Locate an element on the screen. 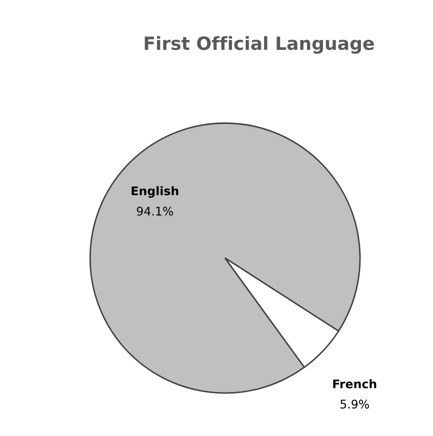 The image size is (433, 436). slice-label: English is located at coordinates (155, 192).